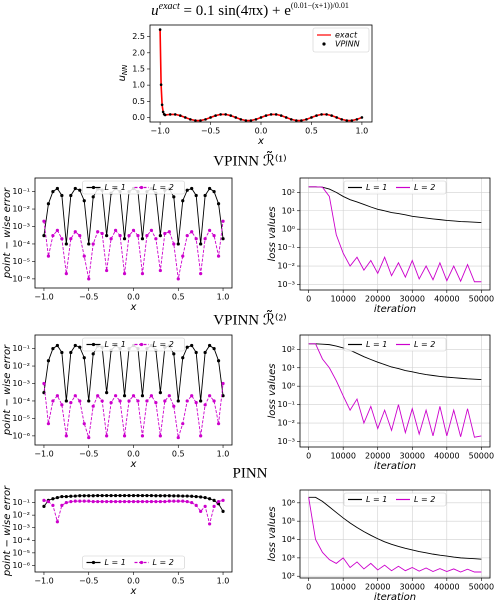 This screenshot has width=500, height=601. What do you see at coordinates (286, 423) in the screenshot?
I see `y-tick-label: 10⁻²` at bounding box center [286, 423].